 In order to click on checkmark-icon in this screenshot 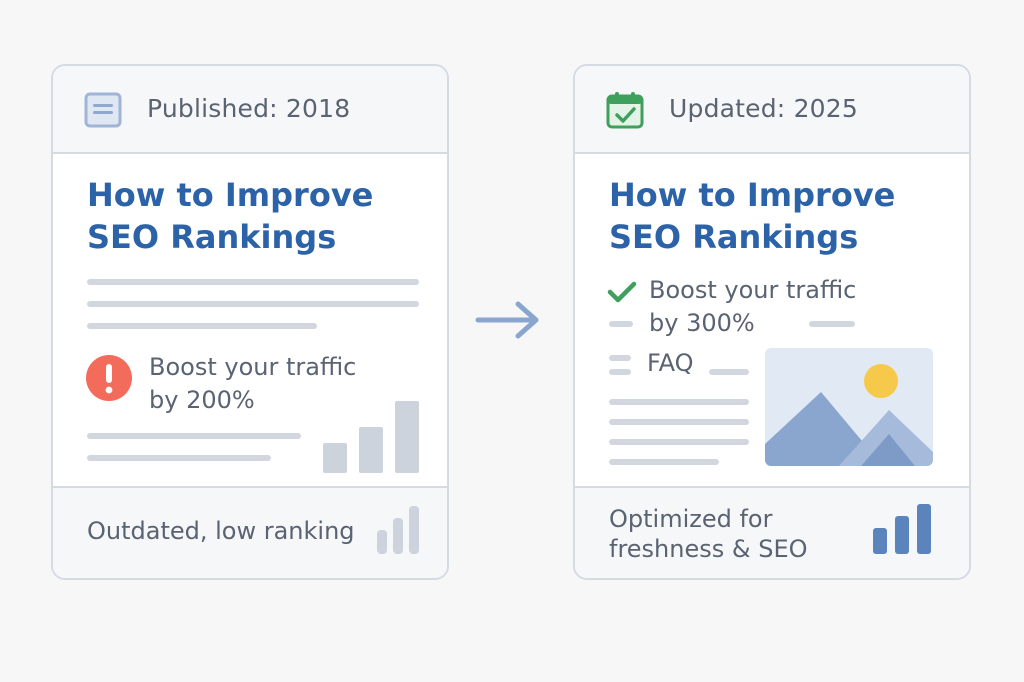, I will do `click(622, 292)`.